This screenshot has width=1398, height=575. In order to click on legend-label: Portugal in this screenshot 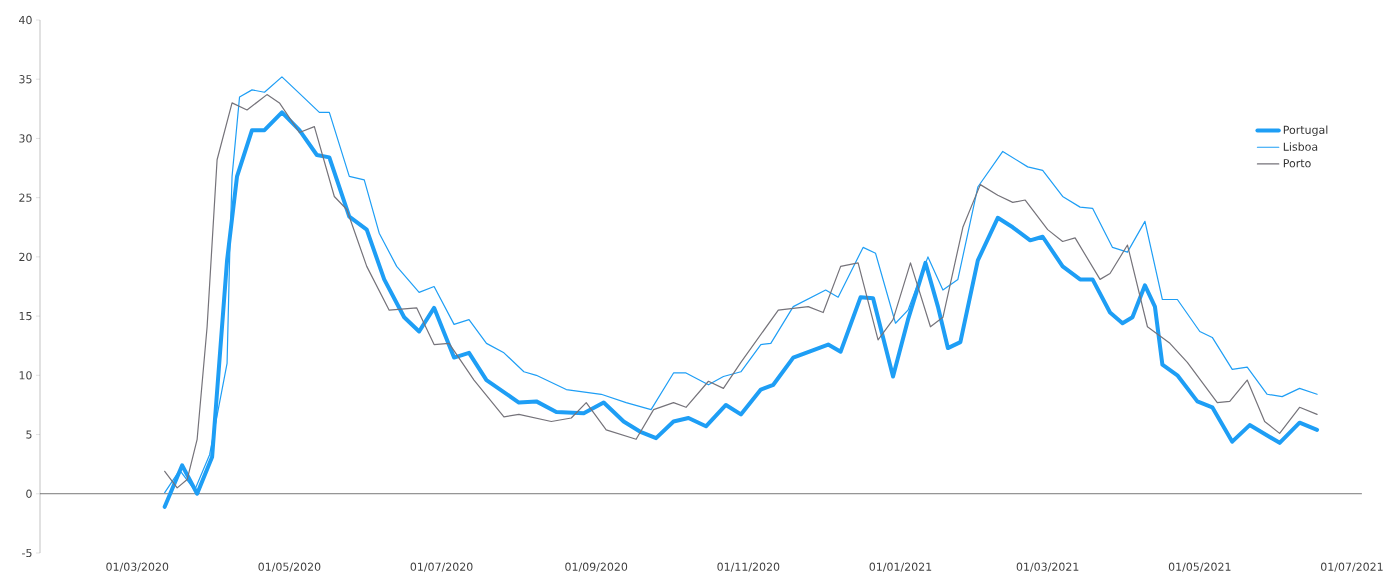, I will do `click(1305, 131)`.